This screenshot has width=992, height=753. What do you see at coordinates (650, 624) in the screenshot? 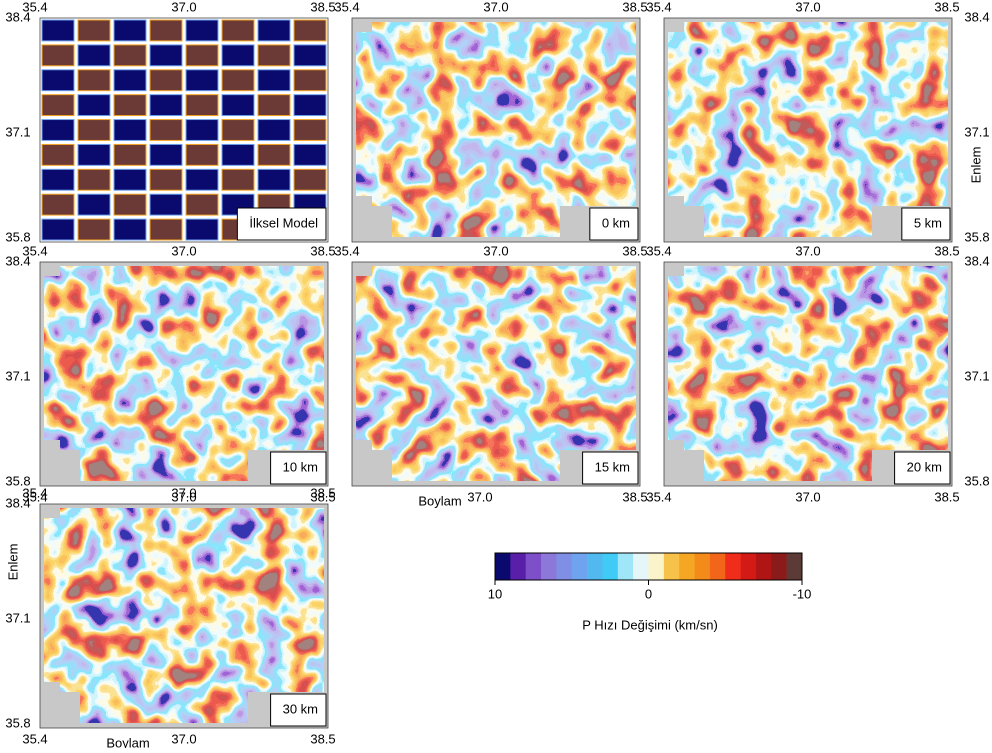
I see `colorbar-label: P Hızı Değişimi (km/sn)` at bounding box center [650, 624].